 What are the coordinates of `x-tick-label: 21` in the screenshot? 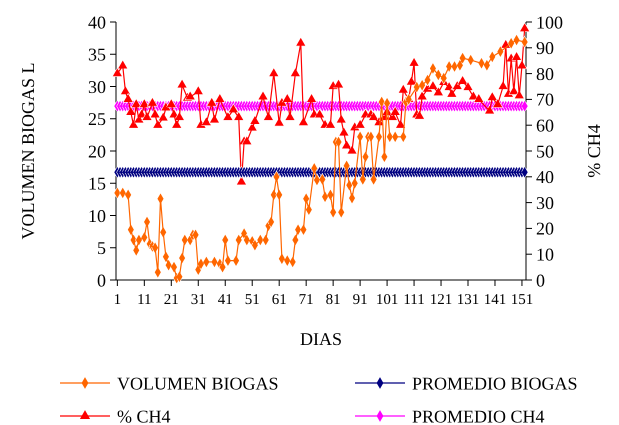 It's located at (171, 300).